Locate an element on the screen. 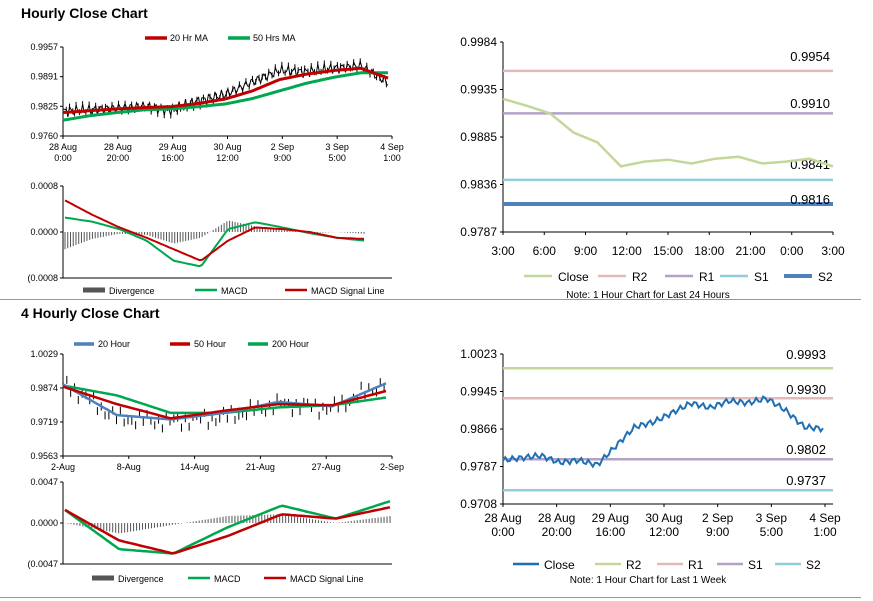 The width and height of the screenshot is (873, 601). f-levels-legend-label: S2 is located at coordinates (813, 565).